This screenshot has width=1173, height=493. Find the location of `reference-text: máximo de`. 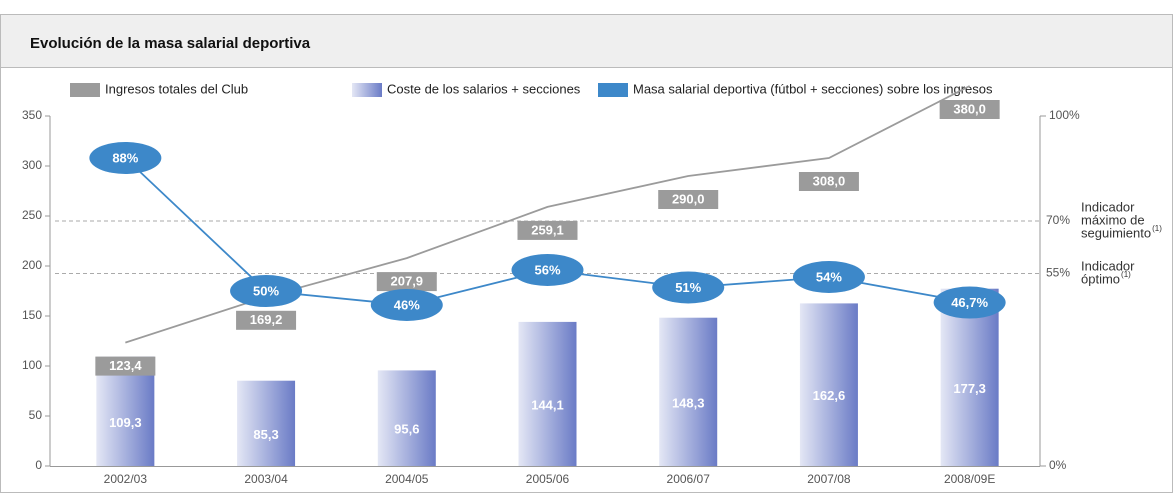

reference-text: máximo de is located at coordinates (1113, 219).